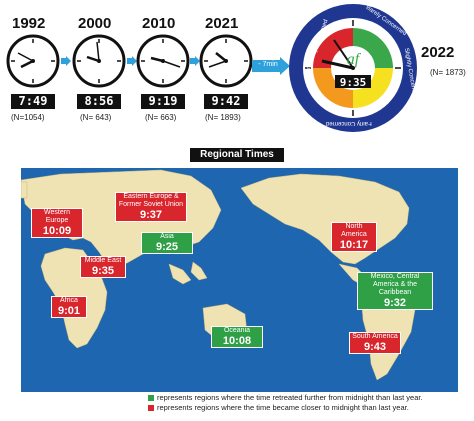 This screenshot has width=474, height=421. What do you see at coordinates (99, 101) in the screenshot?
I see `digital-time-2000: 8:56` at bounding box center [99, 101].